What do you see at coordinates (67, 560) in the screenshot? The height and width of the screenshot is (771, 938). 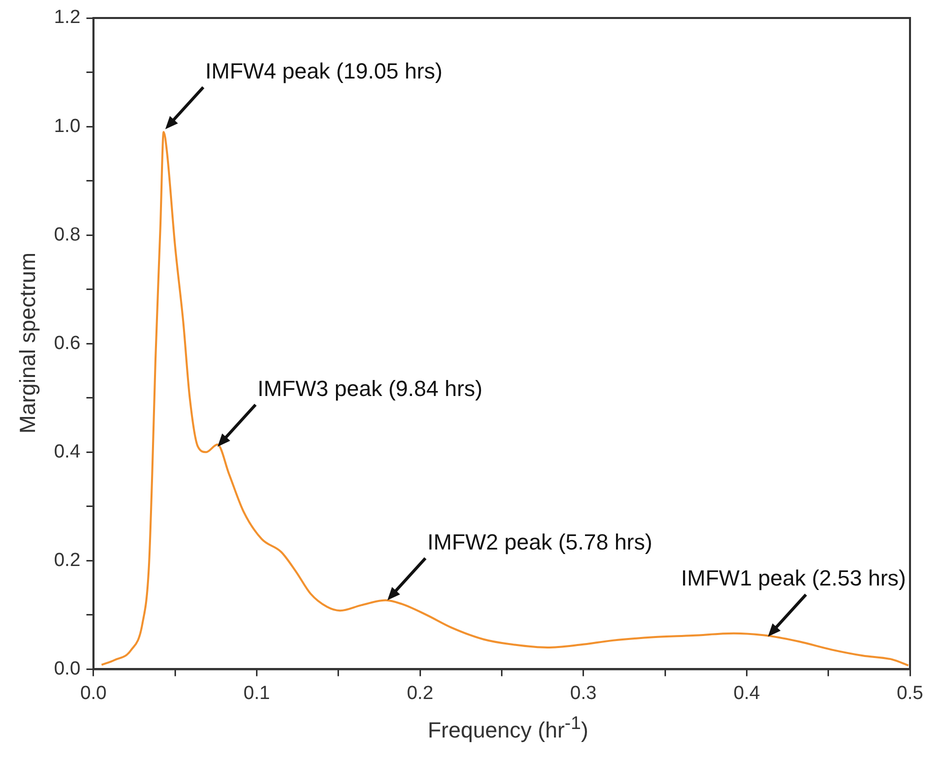 I see `y-tick-label: 0.2` at bounding box center [67, 560].